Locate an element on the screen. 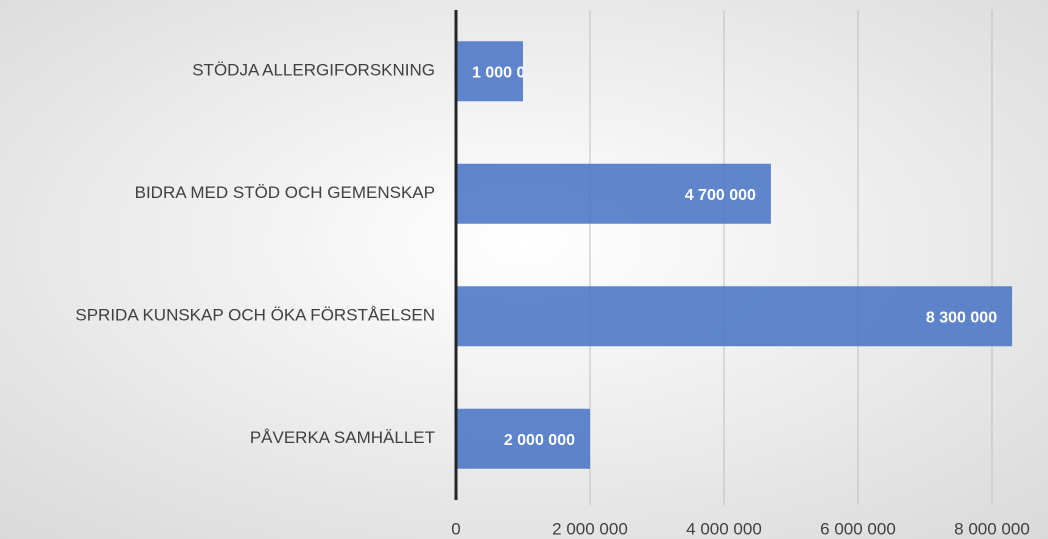 The image size is (1048, 539). y-tick-label: STÖDJA ALLERGIFORSKNING is located at coordinates (313, 70).